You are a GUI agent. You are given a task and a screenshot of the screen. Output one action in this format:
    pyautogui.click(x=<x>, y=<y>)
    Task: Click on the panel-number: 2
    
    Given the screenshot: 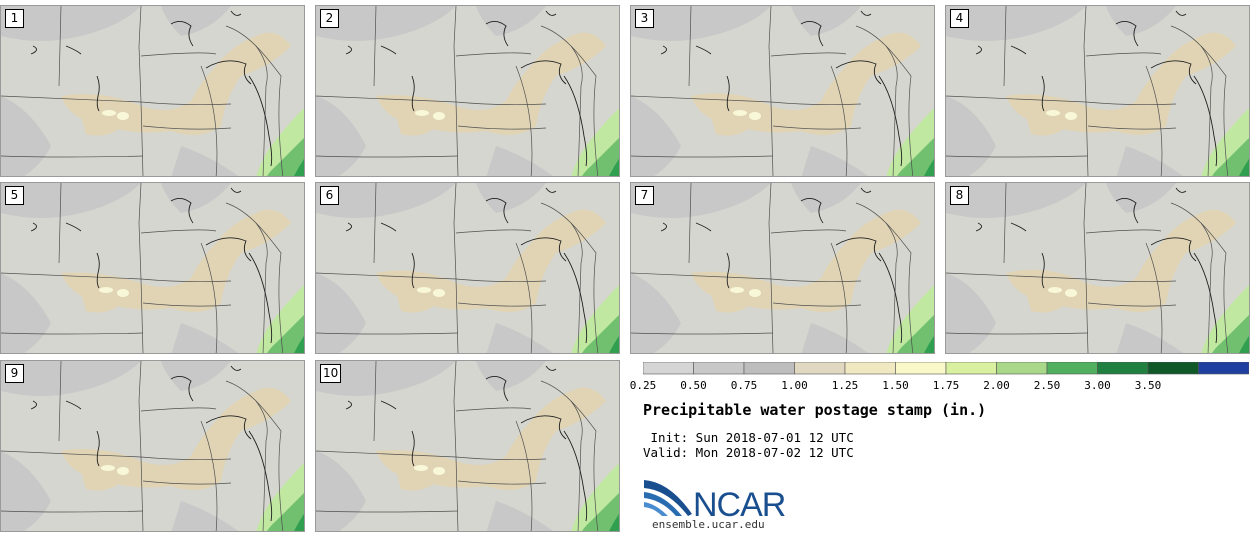 What is the action you would take?
    pyautogui.click(x=329, y=18)
    